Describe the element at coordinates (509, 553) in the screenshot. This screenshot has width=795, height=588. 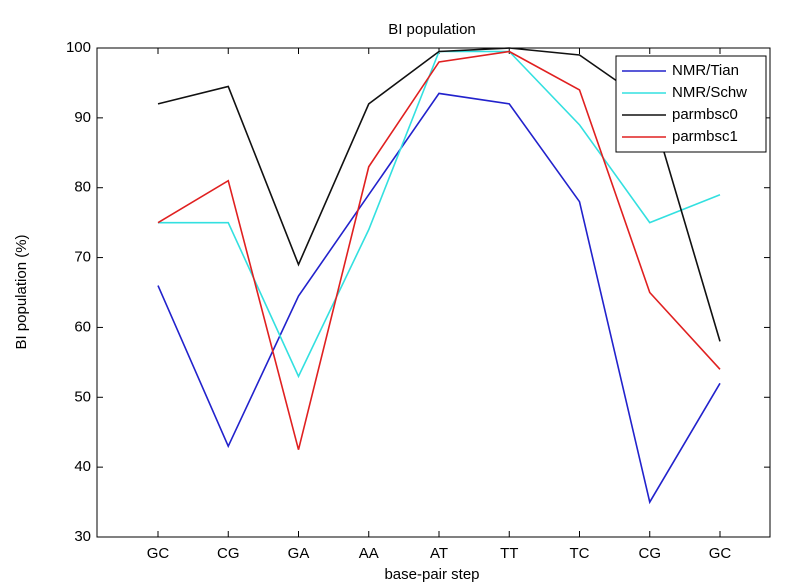
I see `x-tick-label: TT` at that location.